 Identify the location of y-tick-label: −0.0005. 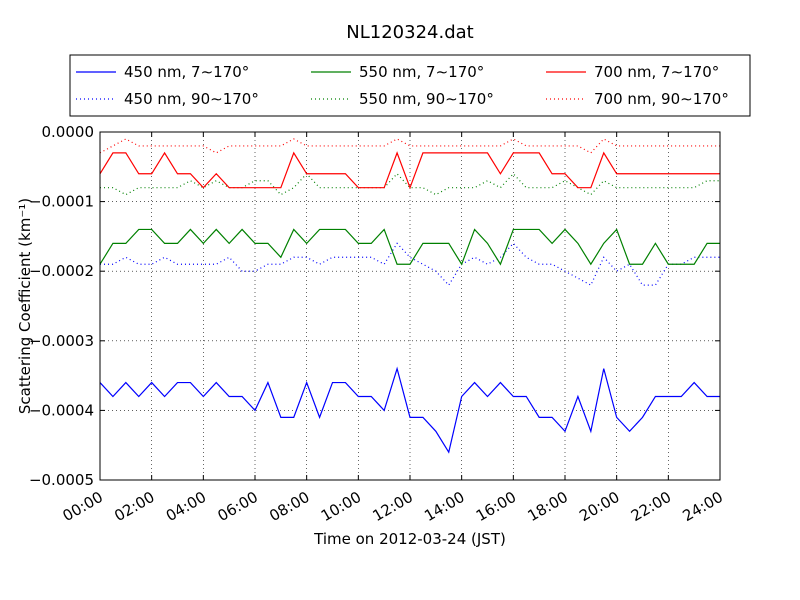
(61, 480).